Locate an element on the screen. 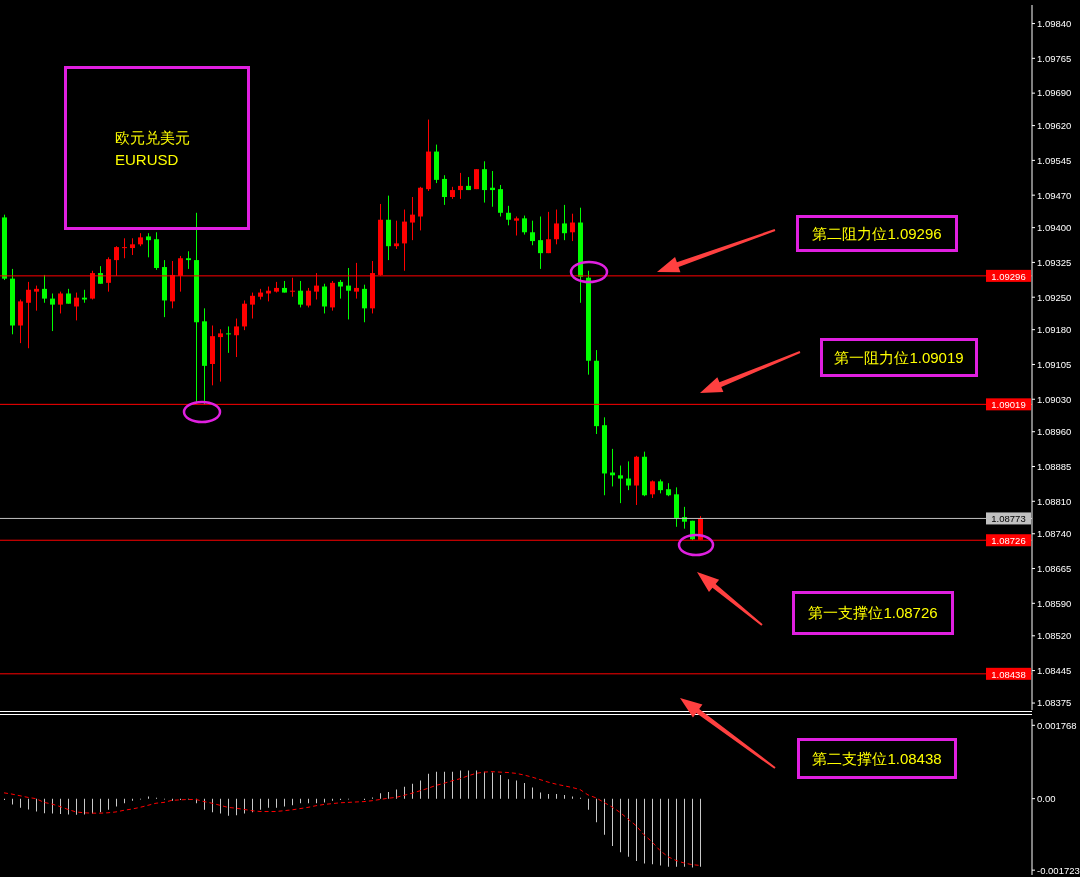  y-tick-label: 0.00 is located at coordinates (1046, 799).